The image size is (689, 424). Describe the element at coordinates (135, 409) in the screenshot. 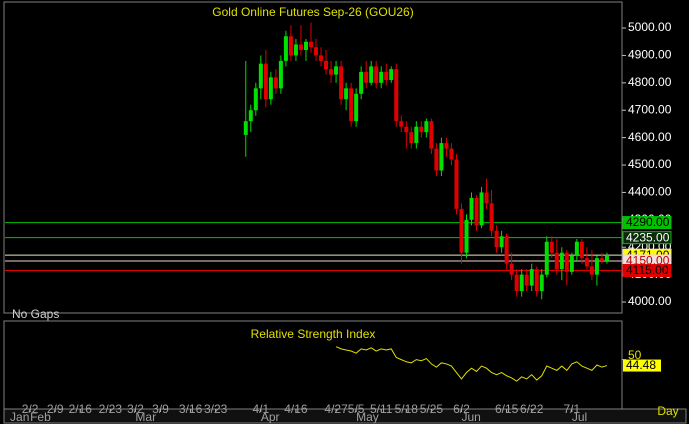

I see `x-tick-label: 3/2` at that location.